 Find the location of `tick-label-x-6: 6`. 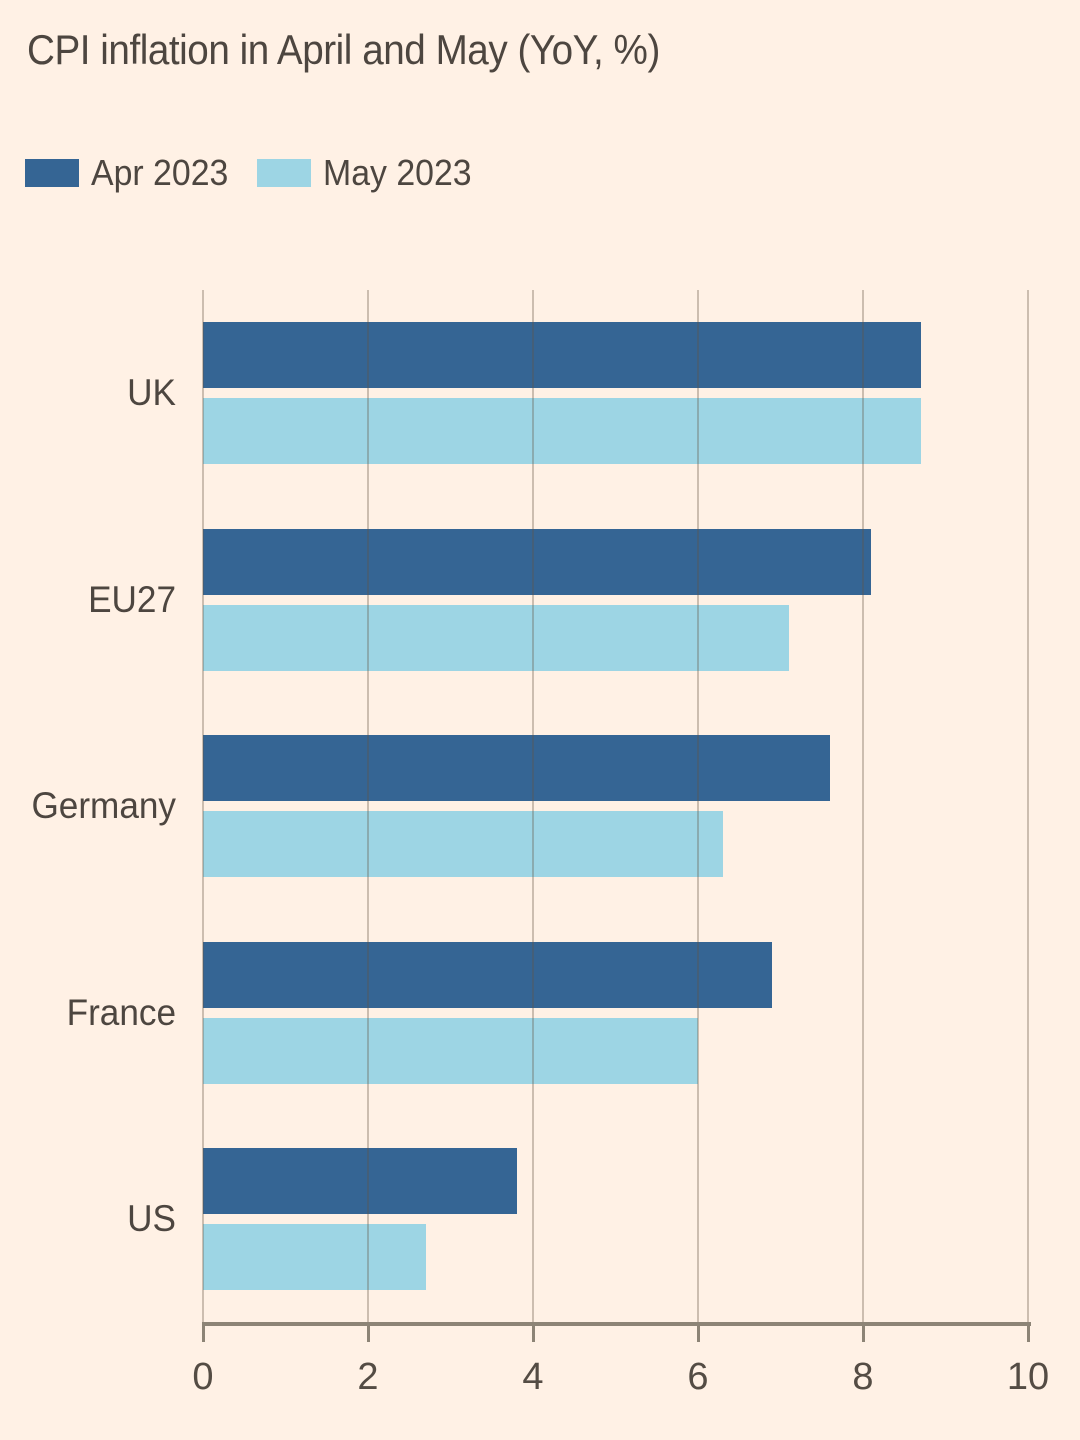

tick-label-x-6: 6 is located at coordinates (698, 1377).